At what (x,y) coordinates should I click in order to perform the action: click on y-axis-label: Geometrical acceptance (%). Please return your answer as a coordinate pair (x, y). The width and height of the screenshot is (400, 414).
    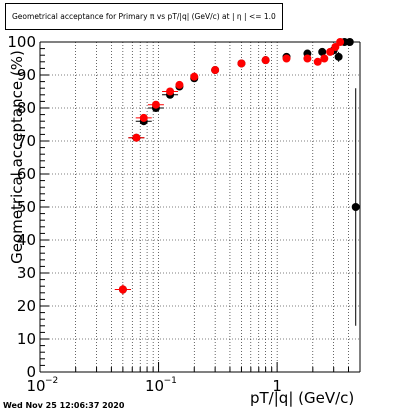
    Looking at the image, I should click on (16, 157).